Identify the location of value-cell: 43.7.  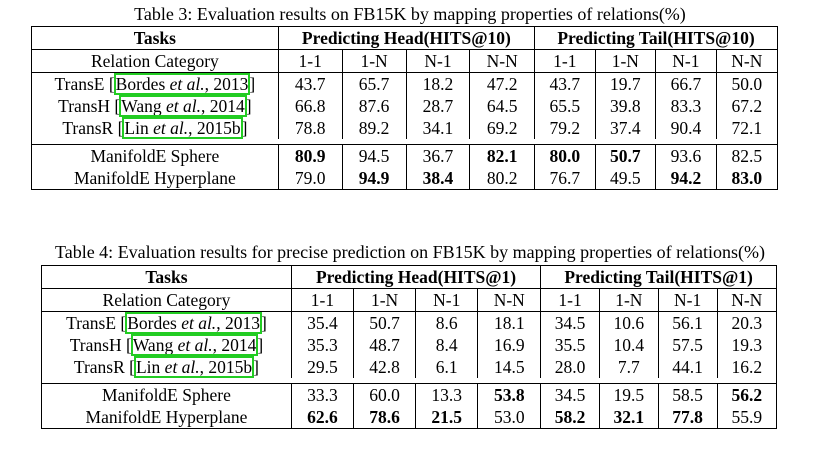
(565, 83).